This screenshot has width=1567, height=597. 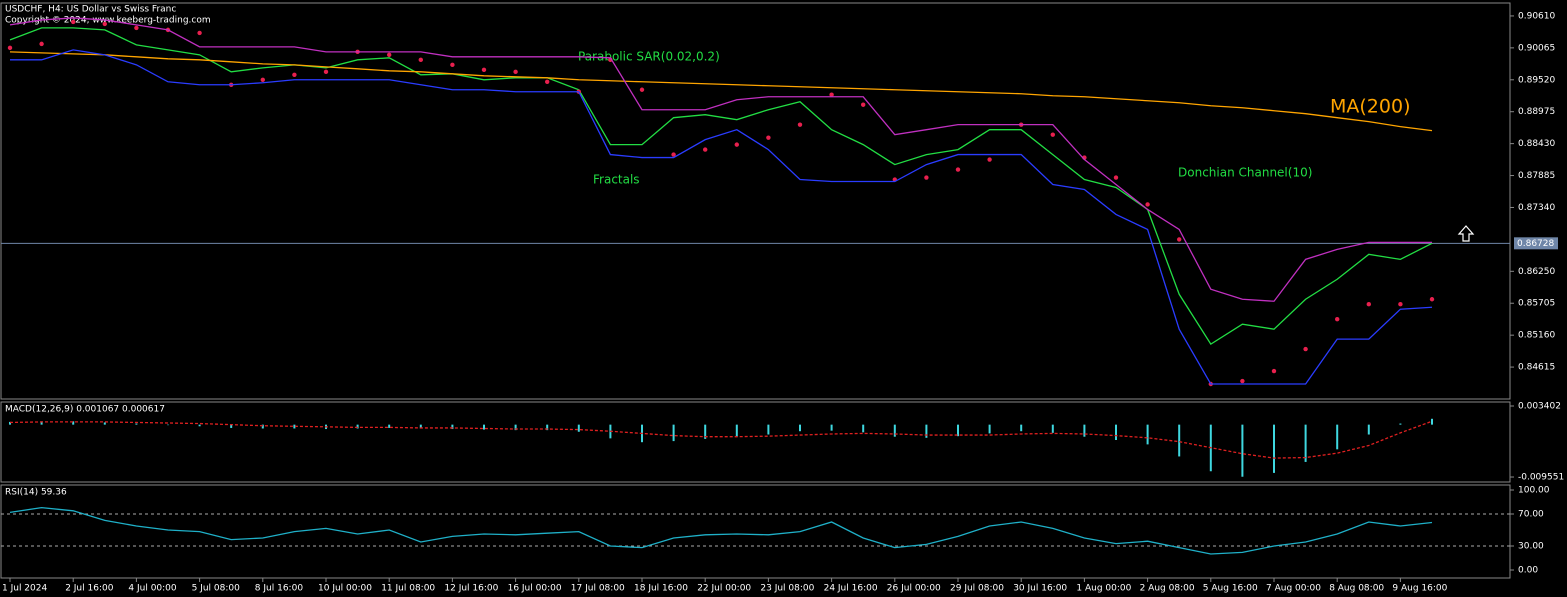 I want to click on y-tick-label: 0.87885, so click(x=1536, y=176).